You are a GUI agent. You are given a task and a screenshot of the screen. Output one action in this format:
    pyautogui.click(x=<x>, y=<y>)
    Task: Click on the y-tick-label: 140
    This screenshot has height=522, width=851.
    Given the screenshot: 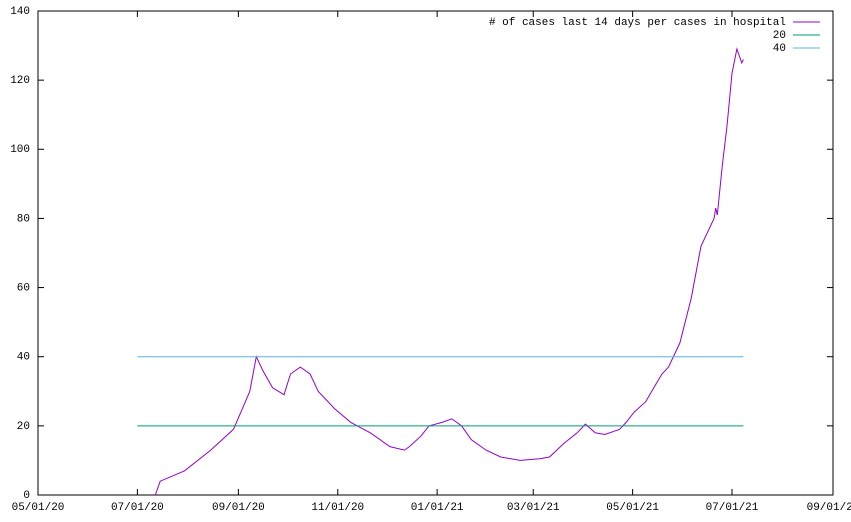 What is the action you would take?
    pyautogui.click(x=20, y=12)
    